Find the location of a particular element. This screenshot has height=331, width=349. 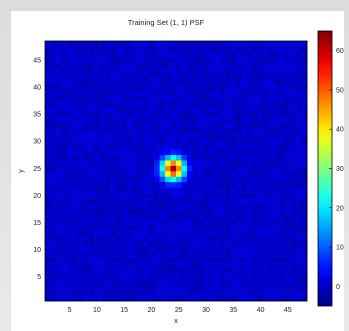

y-tick-label: 25 is located at coordinates (37, 169).